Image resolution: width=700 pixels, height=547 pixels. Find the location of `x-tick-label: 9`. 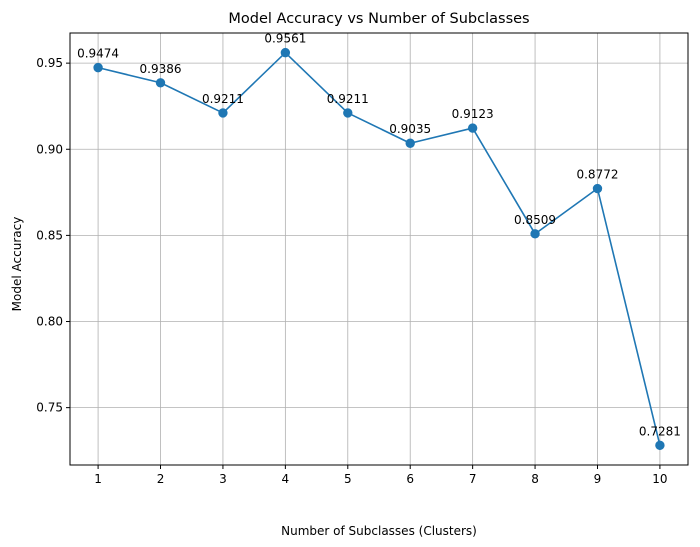

x-tick-label: 9 is located at coordinates (598, 479).